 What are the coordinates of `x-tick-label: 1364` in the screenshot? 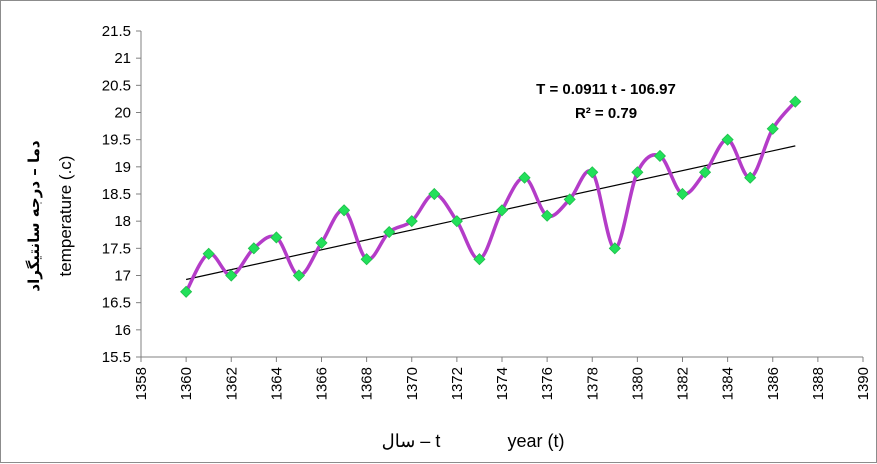 It's located at (276, 383).